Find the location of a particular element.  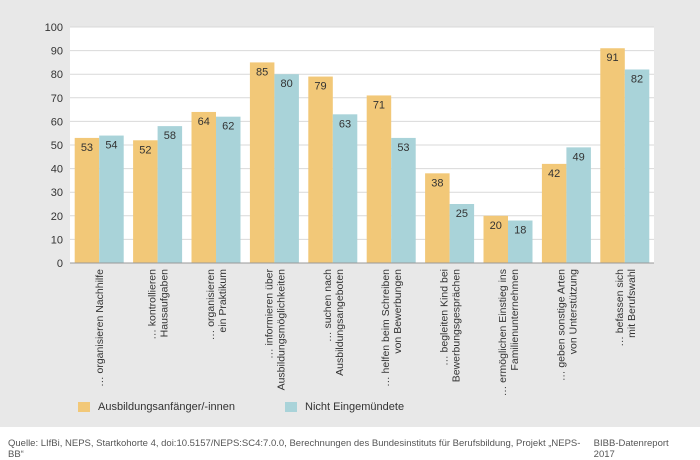

data-label: 18 is located at coordinates (520, 231).